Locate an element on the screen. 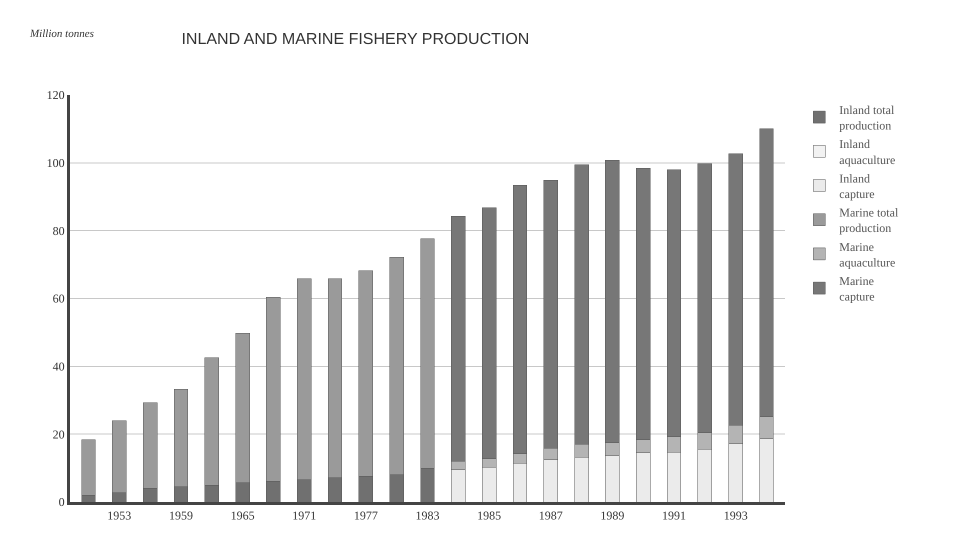  legend-label: Inland capture is located at coordinates (857, 186).